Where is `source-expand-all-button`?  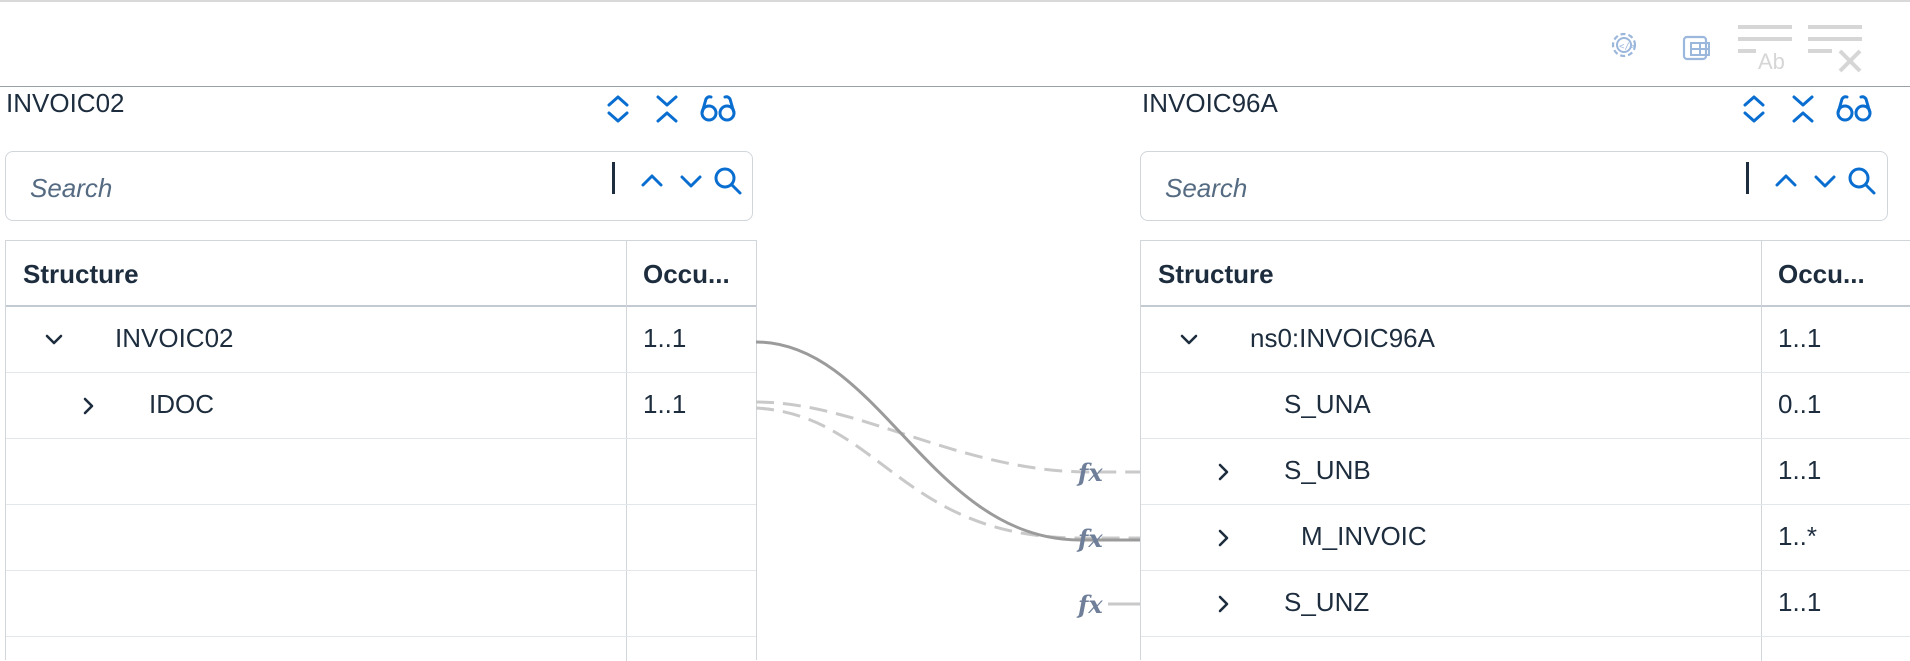
source-expand-all-button is located at coordinates (618, 109).